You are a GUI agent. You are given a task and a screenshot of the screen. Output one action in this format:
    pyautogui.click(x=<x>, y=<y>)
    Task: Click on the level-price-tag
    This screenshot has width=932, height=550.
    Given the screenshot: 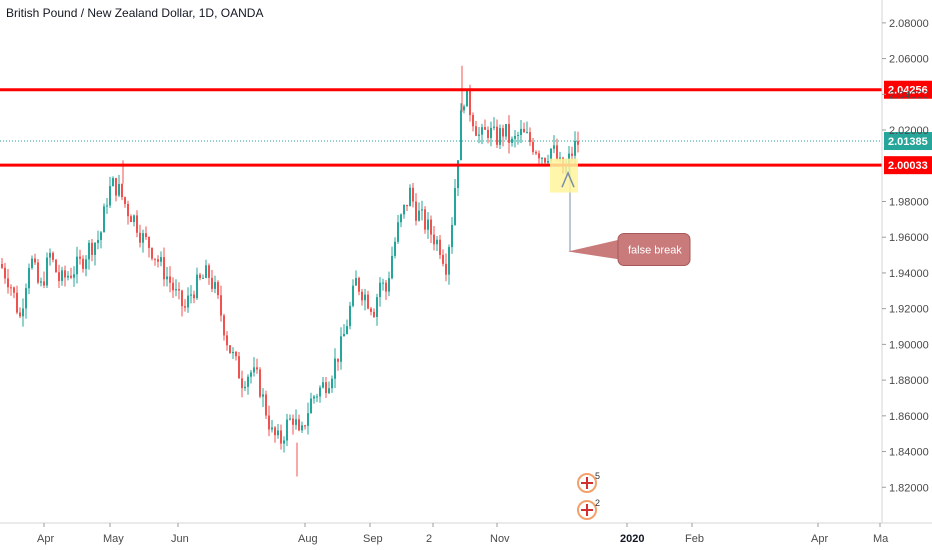 What is the action you would take?
    pyautogui.click(x=908, y=89)
    